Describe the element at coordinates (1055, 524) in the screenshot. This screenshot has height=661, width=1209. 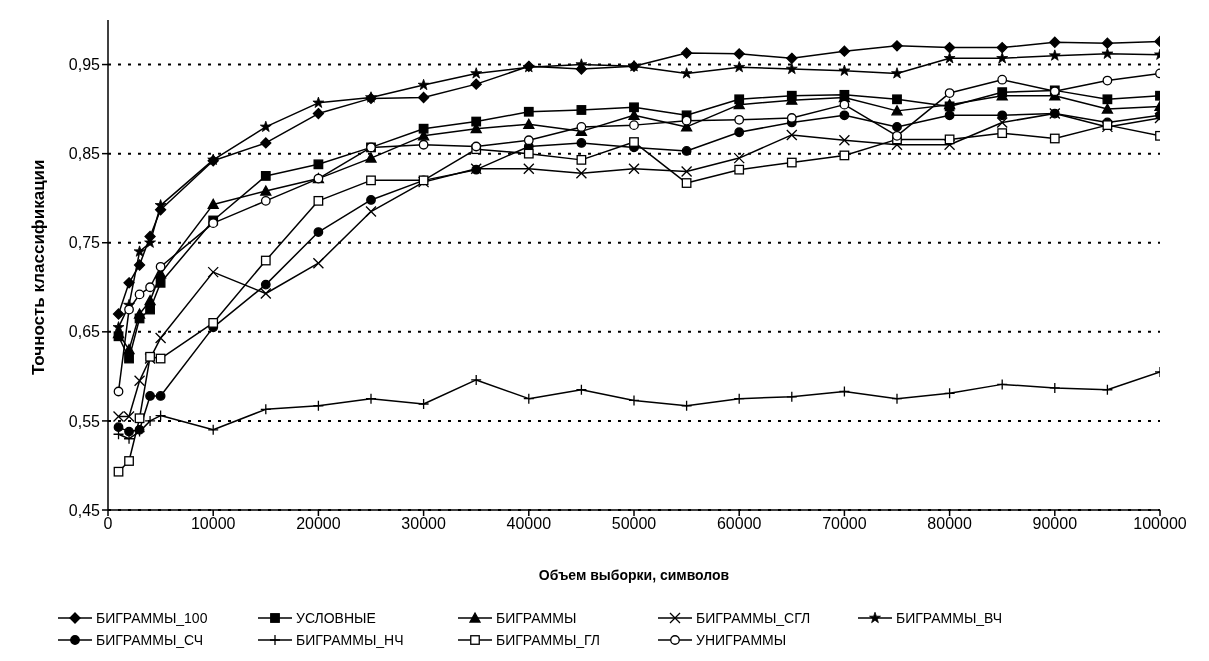
I see `x-tick-label: 90000` at that location.